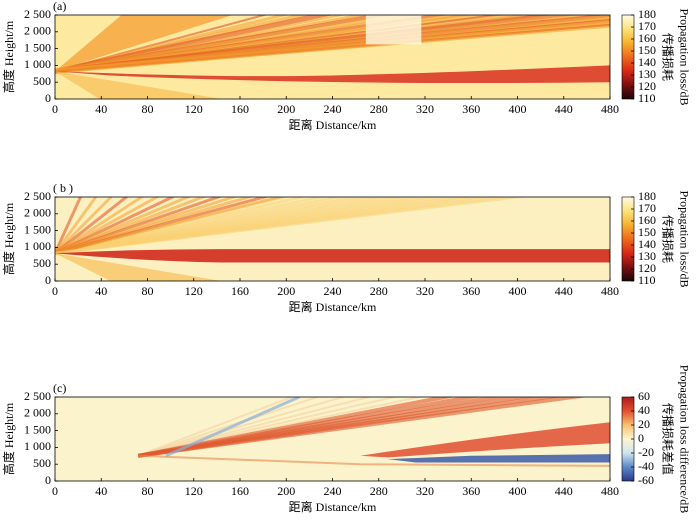 Image resolution: width=700 pixels, height=522 pixels. I want to click on colorbar-tick-label: -60, so click(646, 480).